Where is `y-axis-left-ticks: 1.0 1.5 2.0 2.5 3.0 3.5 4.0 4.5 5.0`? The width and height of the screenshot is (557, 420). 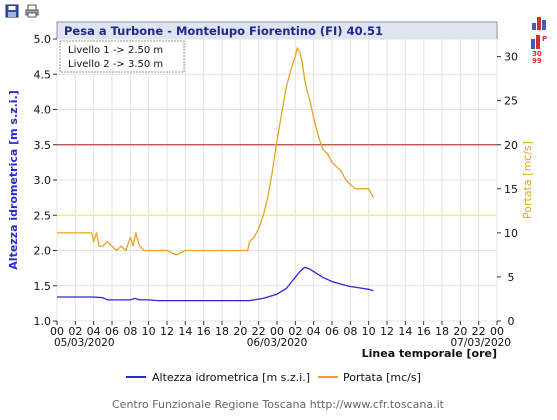
y-axis-left-ticks: 1.0 1.5 2.0 2.5 3.0 3.5 4.0 4.5 5.0 is located at coordinates (45, 180).